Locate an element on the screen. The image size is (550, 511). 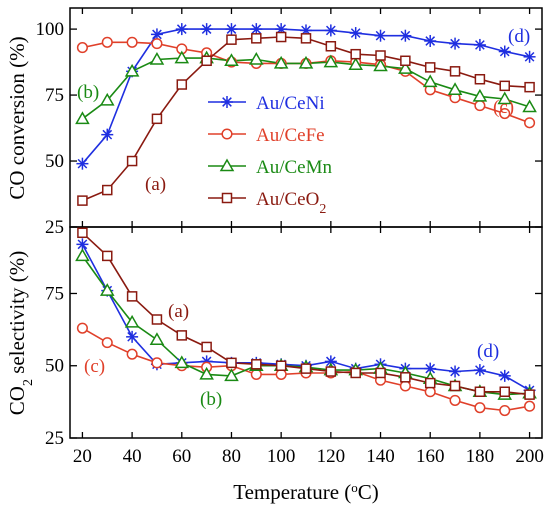
legend-asterisk-icon is located at coordinates (227, 102).